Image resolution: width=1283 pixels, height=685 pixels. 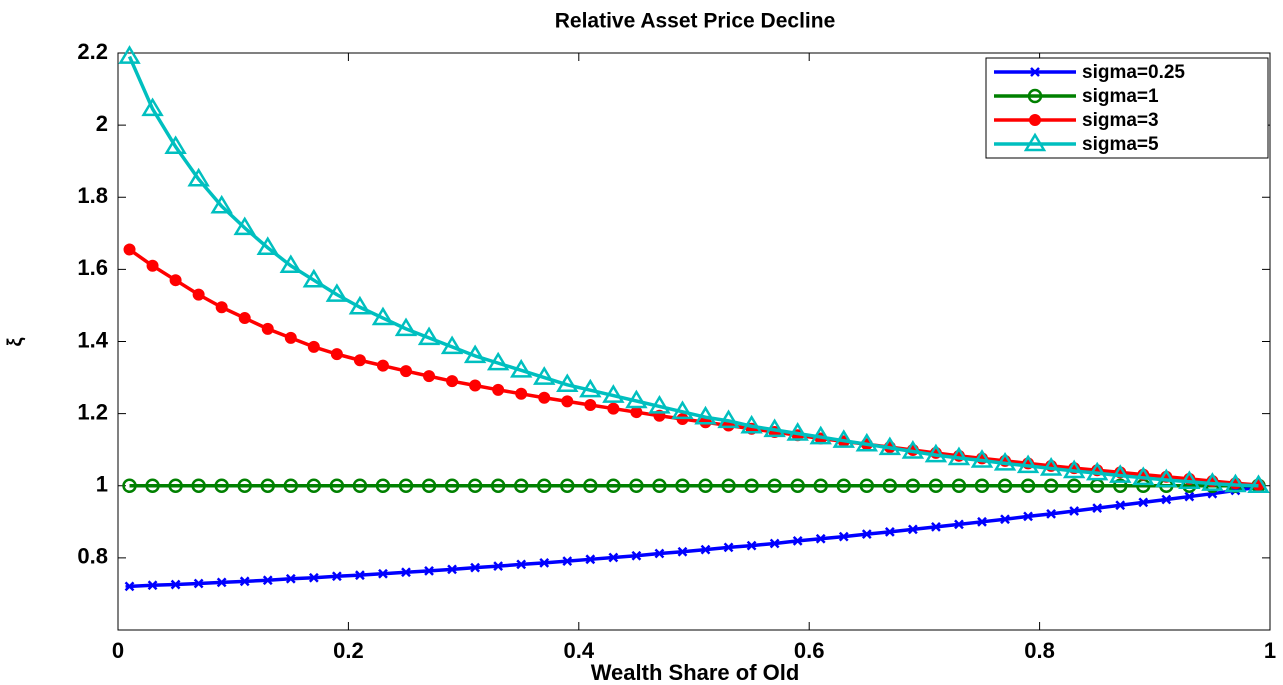 What do you see at coordinates (118, 650) in the screenshot?
I see `x-tick-label: 0` at bounding box center [118, 650].